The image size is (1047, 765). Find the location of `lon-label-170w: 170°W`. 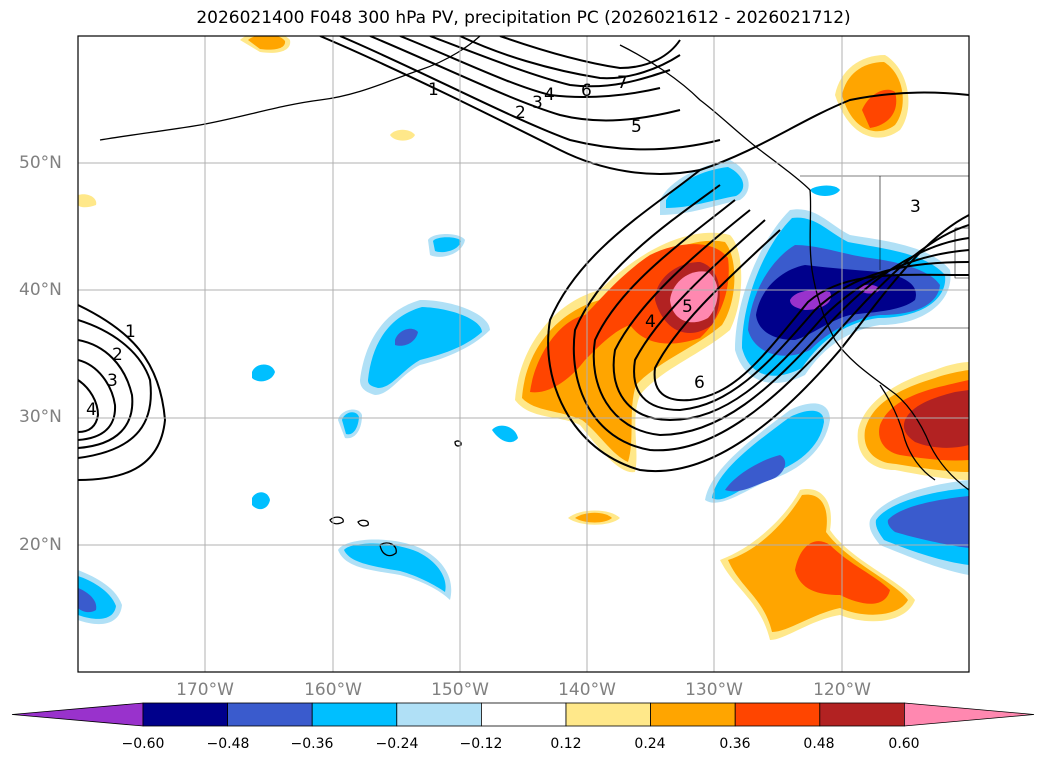

lon-label-170w: 170°W is located at coordinates (205, 690).